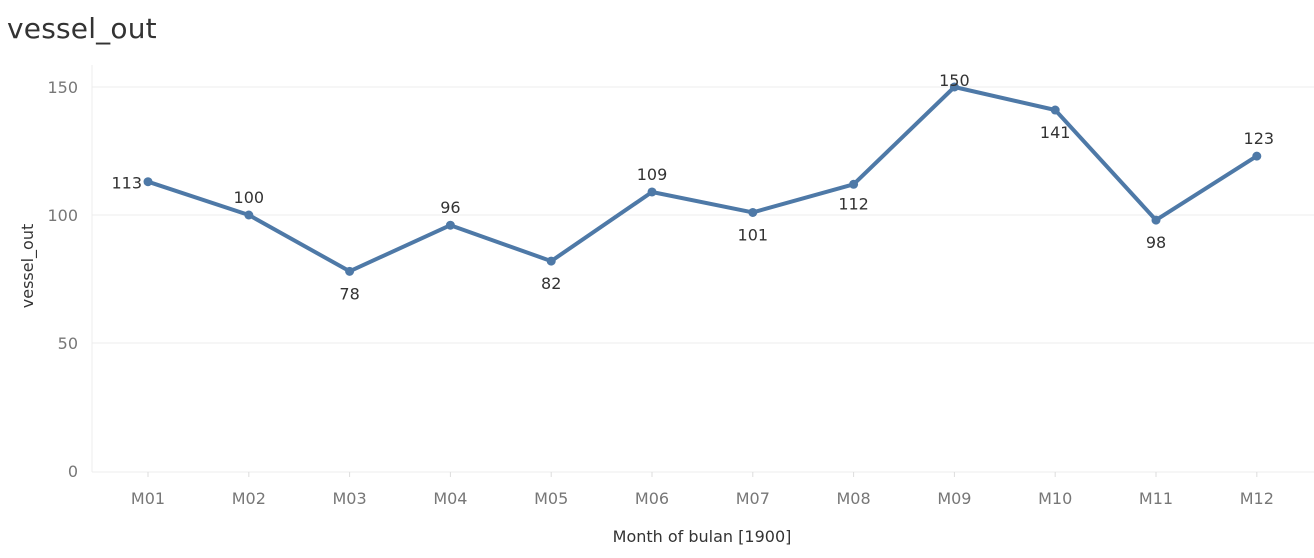 This screenshot has width=1314, height=558. I want to click on data-label: 150, so click(954, 80).